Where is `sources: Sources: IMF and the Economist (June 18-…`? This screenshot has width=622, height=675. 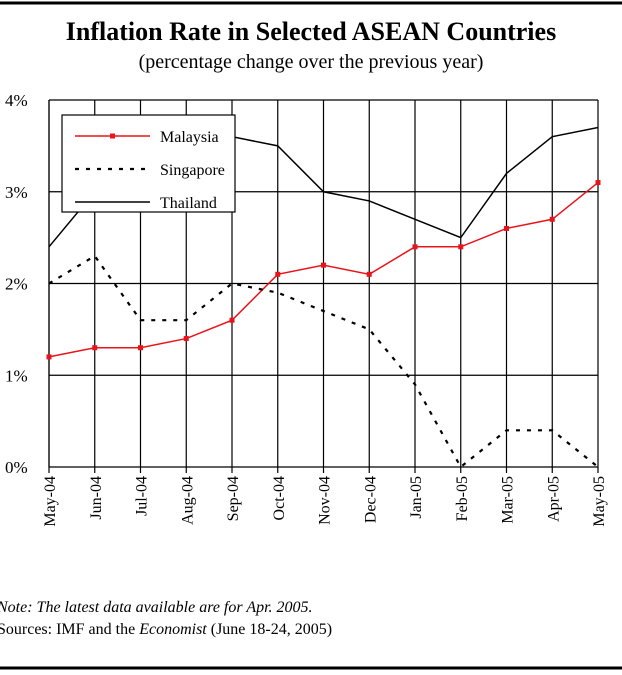 sources: Sources: IMF and the Economist (June 18-… is located at coordinates (166, 629).